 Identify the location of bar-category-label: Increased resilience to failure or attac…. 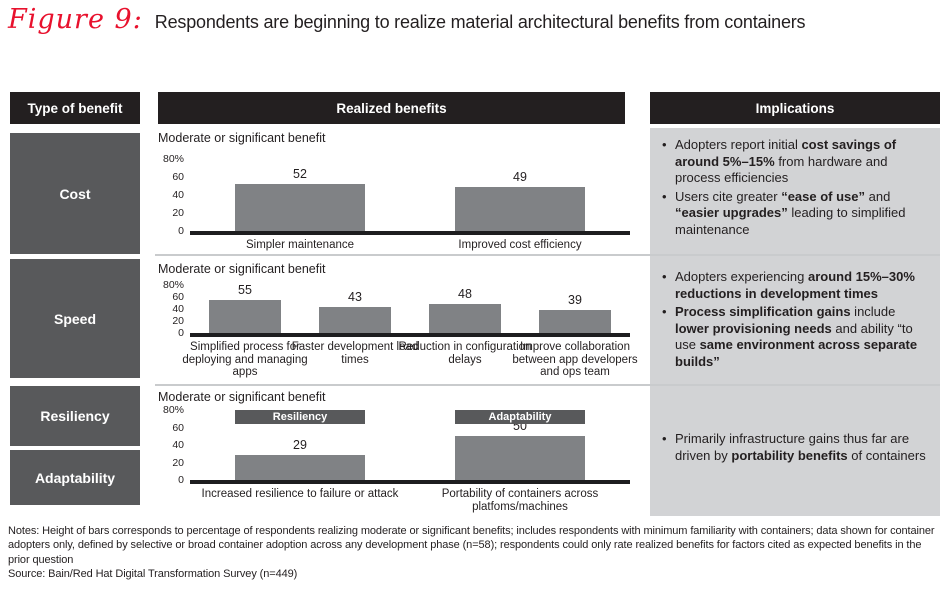
(300, 494).